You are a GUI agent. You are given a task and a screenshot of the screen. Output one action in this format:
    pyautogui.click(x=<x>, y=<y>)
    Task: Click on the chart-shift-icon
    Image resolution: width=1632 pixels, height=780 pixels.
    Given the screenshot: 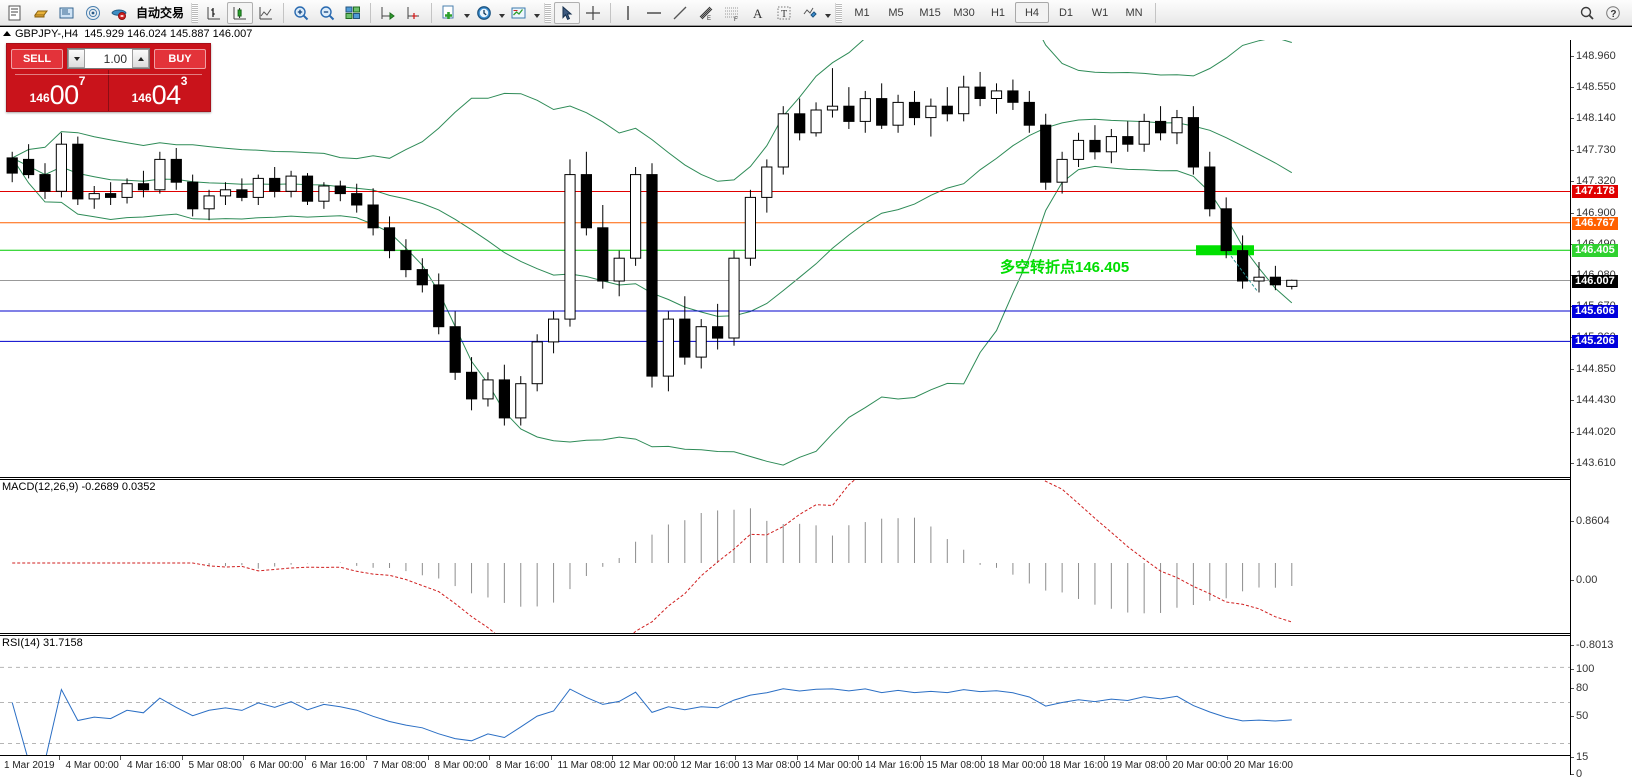 What is the action you would take?
    pyautogui.click(x=388, y=13)
    